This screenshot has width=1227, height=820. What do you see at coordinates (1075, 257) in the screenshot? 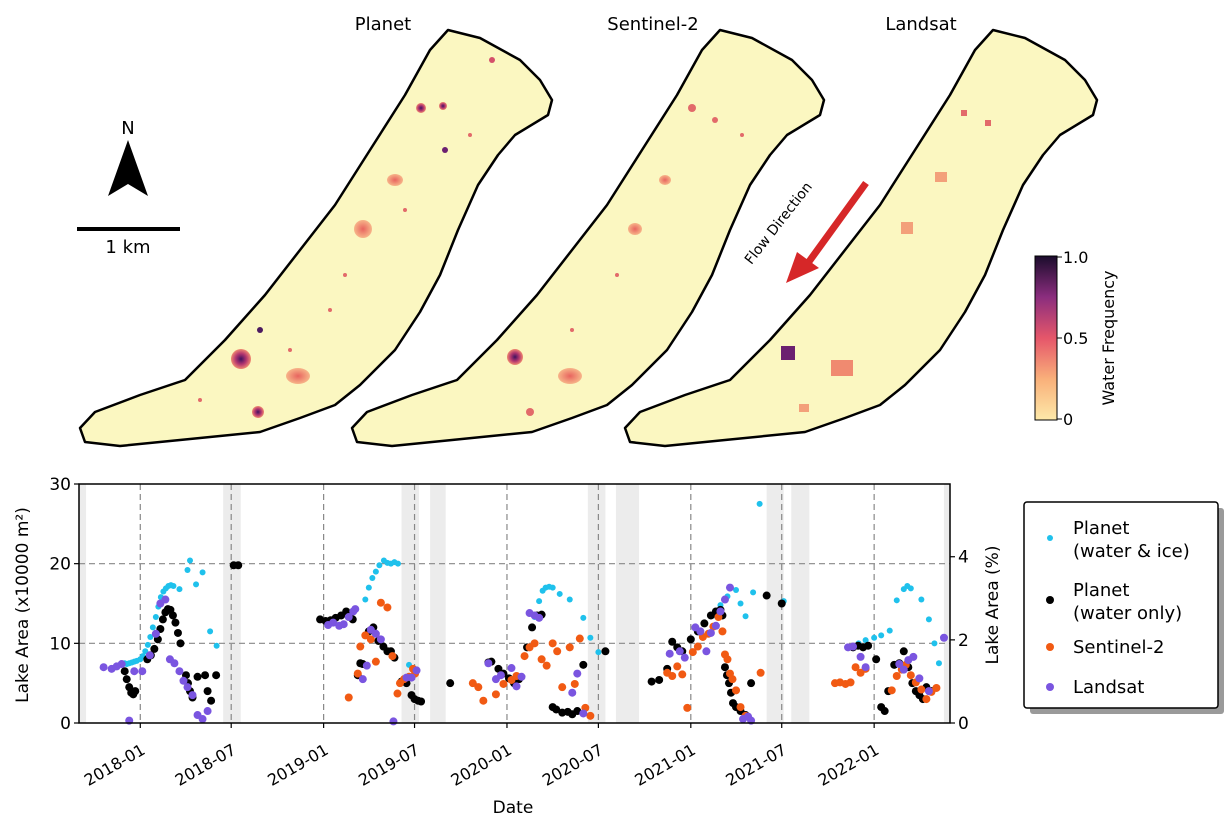
I see `colorbar-tick-high: 1.0` at bounding box center [1075, 257].